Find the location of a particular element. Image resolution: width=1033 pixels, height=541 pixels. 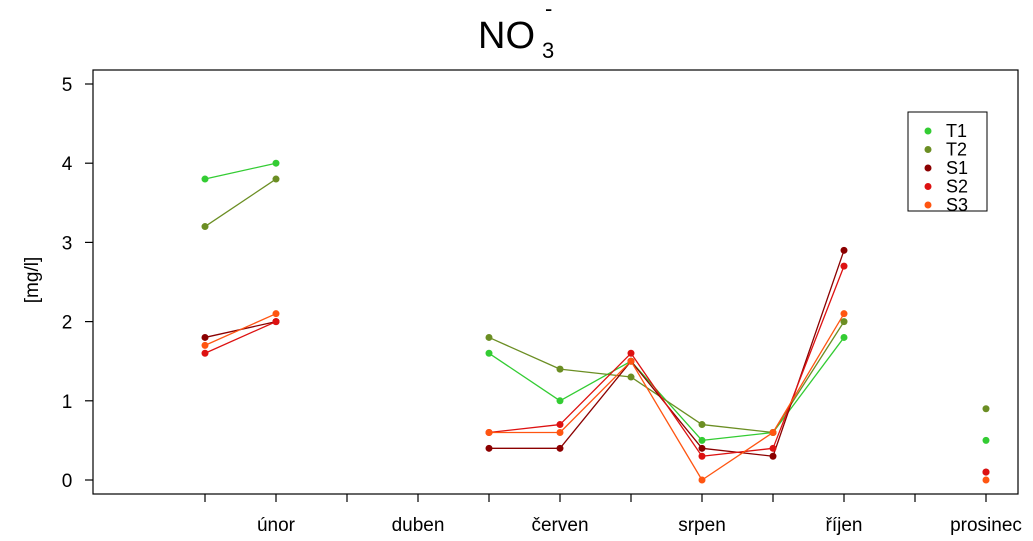

chart-title: NO 3 - is located at coordinates (516, 31).